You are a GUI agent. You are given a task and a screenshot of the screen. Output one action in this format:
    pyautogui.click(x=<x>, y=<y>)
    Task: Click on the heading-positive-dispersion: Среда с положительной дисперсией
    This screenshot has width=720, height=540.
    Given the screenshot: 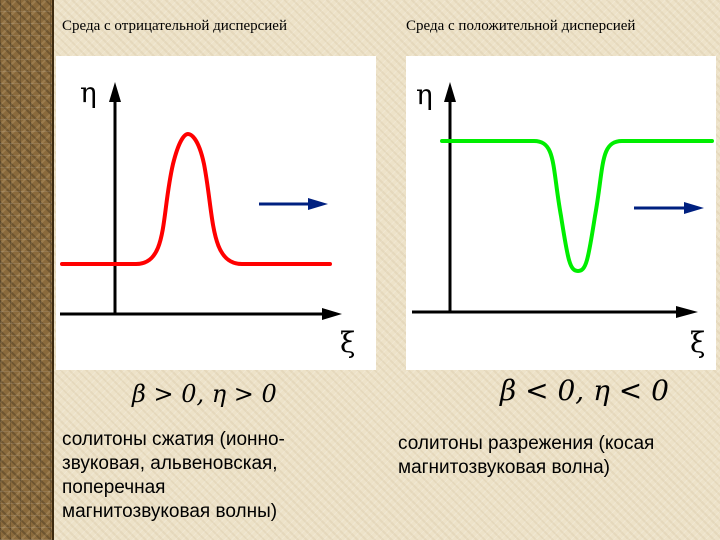 What is the action you would take?
    pyautogui.click(x=521, y=26)
    